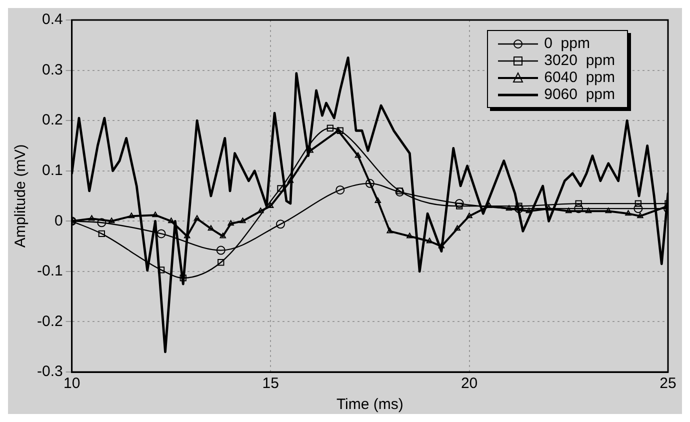 The image size is (690, 422). Describe the element at coordinates (52, 19) in the screenshot. I see `y-tick-label: 0.4` at that location.